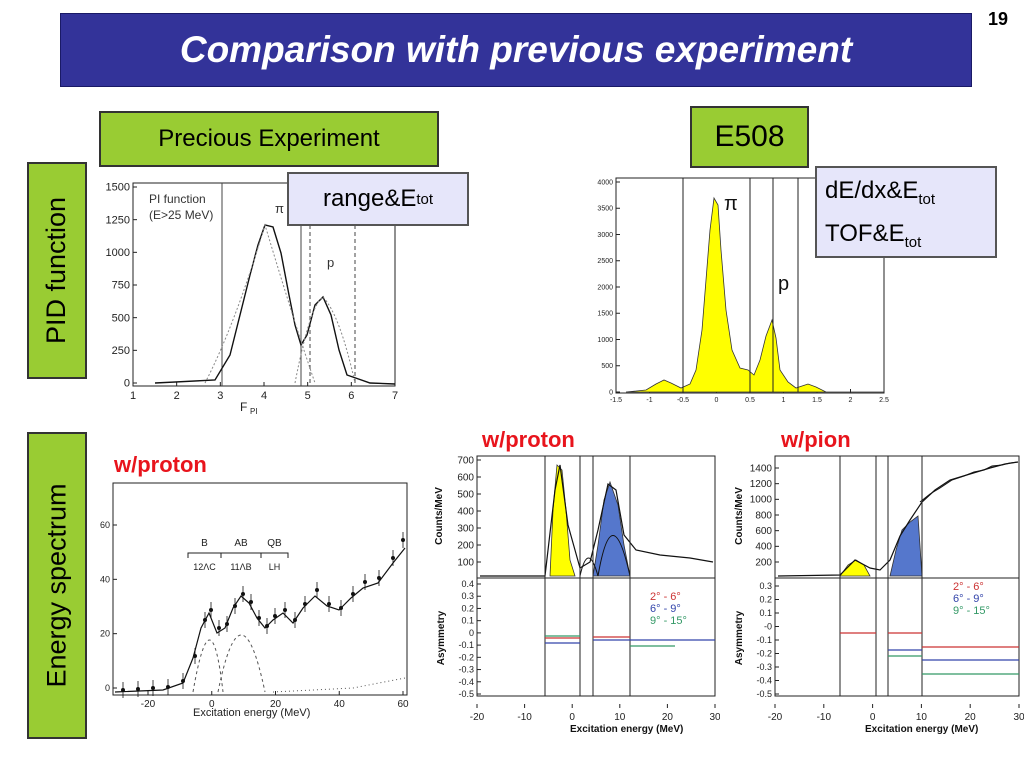 The width and height of the screenshot is (1024, 768). What do you see at coordinates (57, 585) in the screenshot?
I see `energy-spectrum-label: Energy spectrum` at bounding box center [57, 585].